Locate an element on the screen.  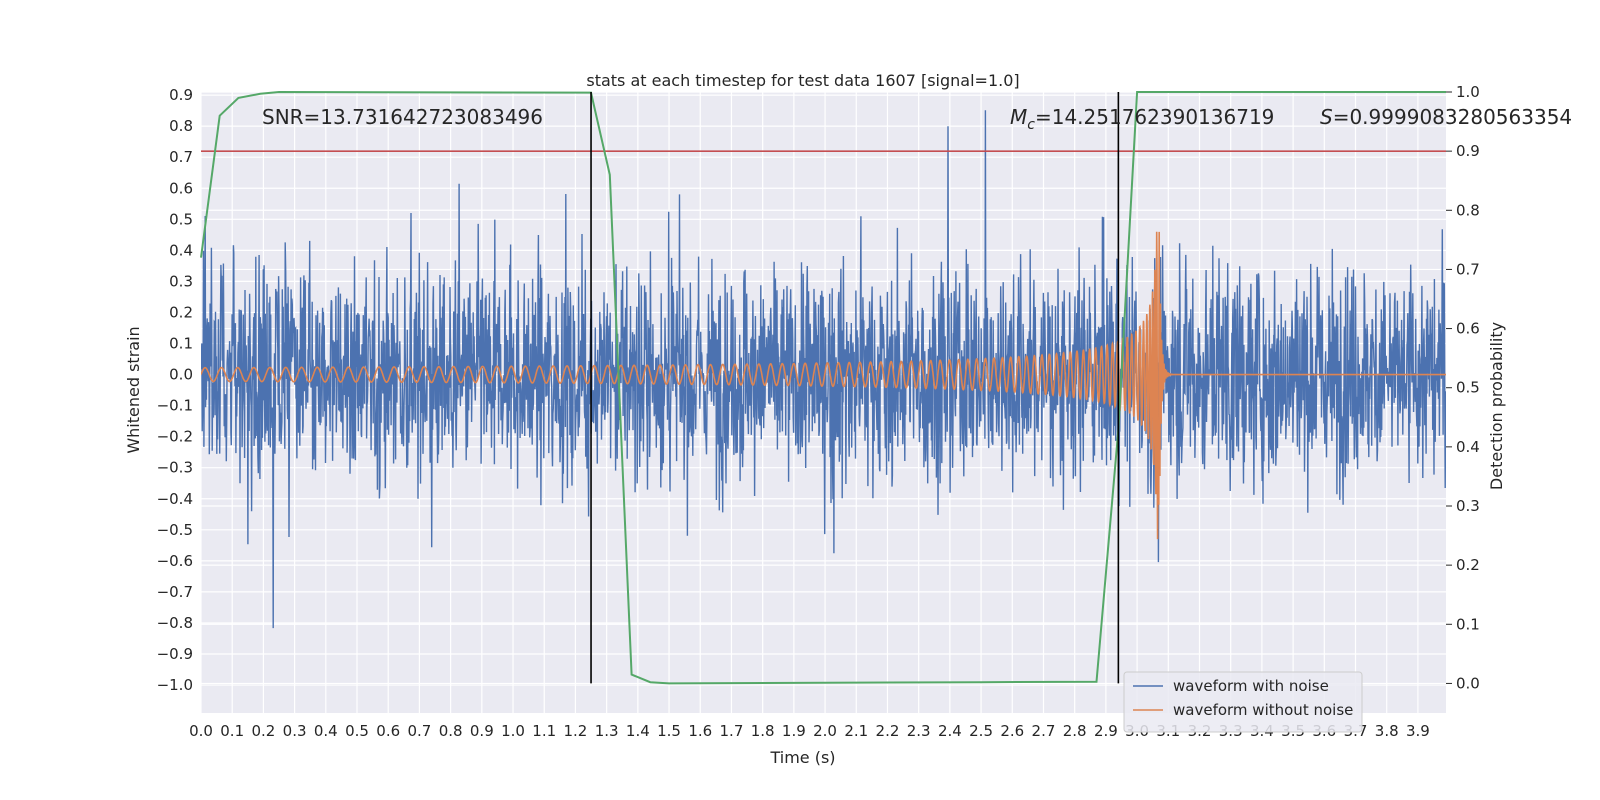
y2-tick-label: 0.7 is located at coordinates (1468, 269).